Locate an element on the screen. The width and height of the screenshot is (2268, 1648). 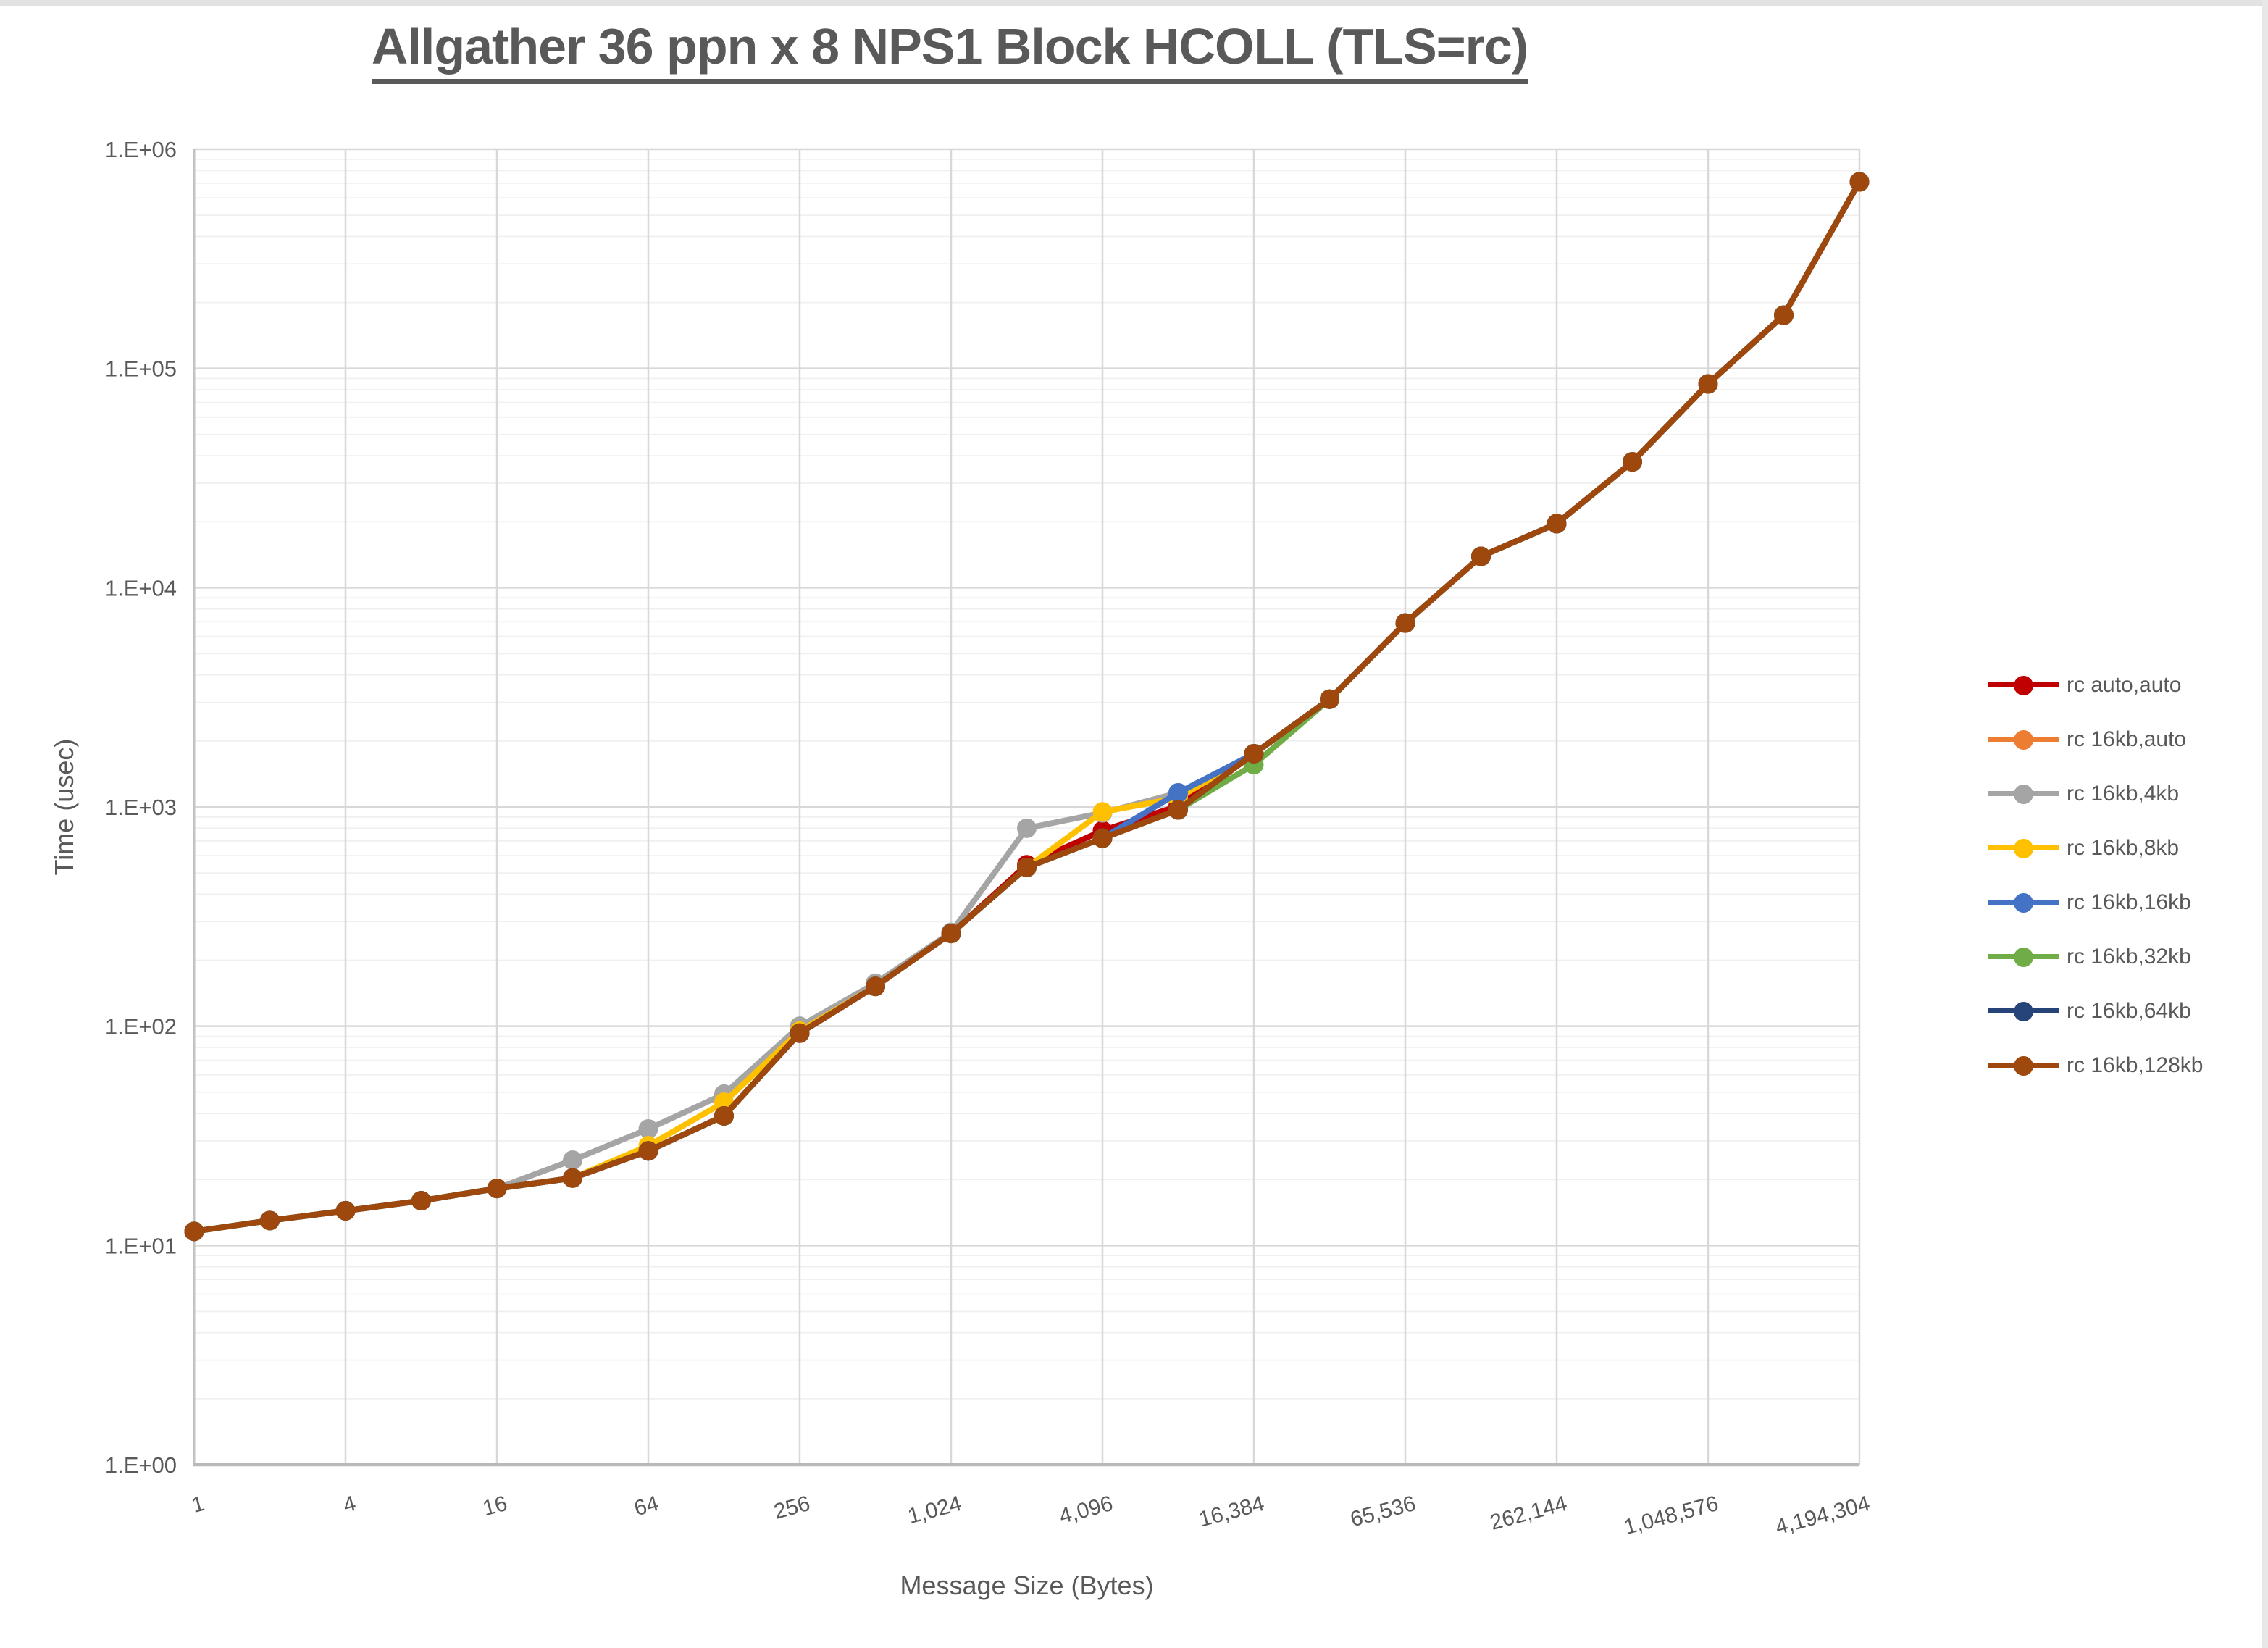
legend-label: rc 16kb,64kb is located at coordinates (2129, 1010).